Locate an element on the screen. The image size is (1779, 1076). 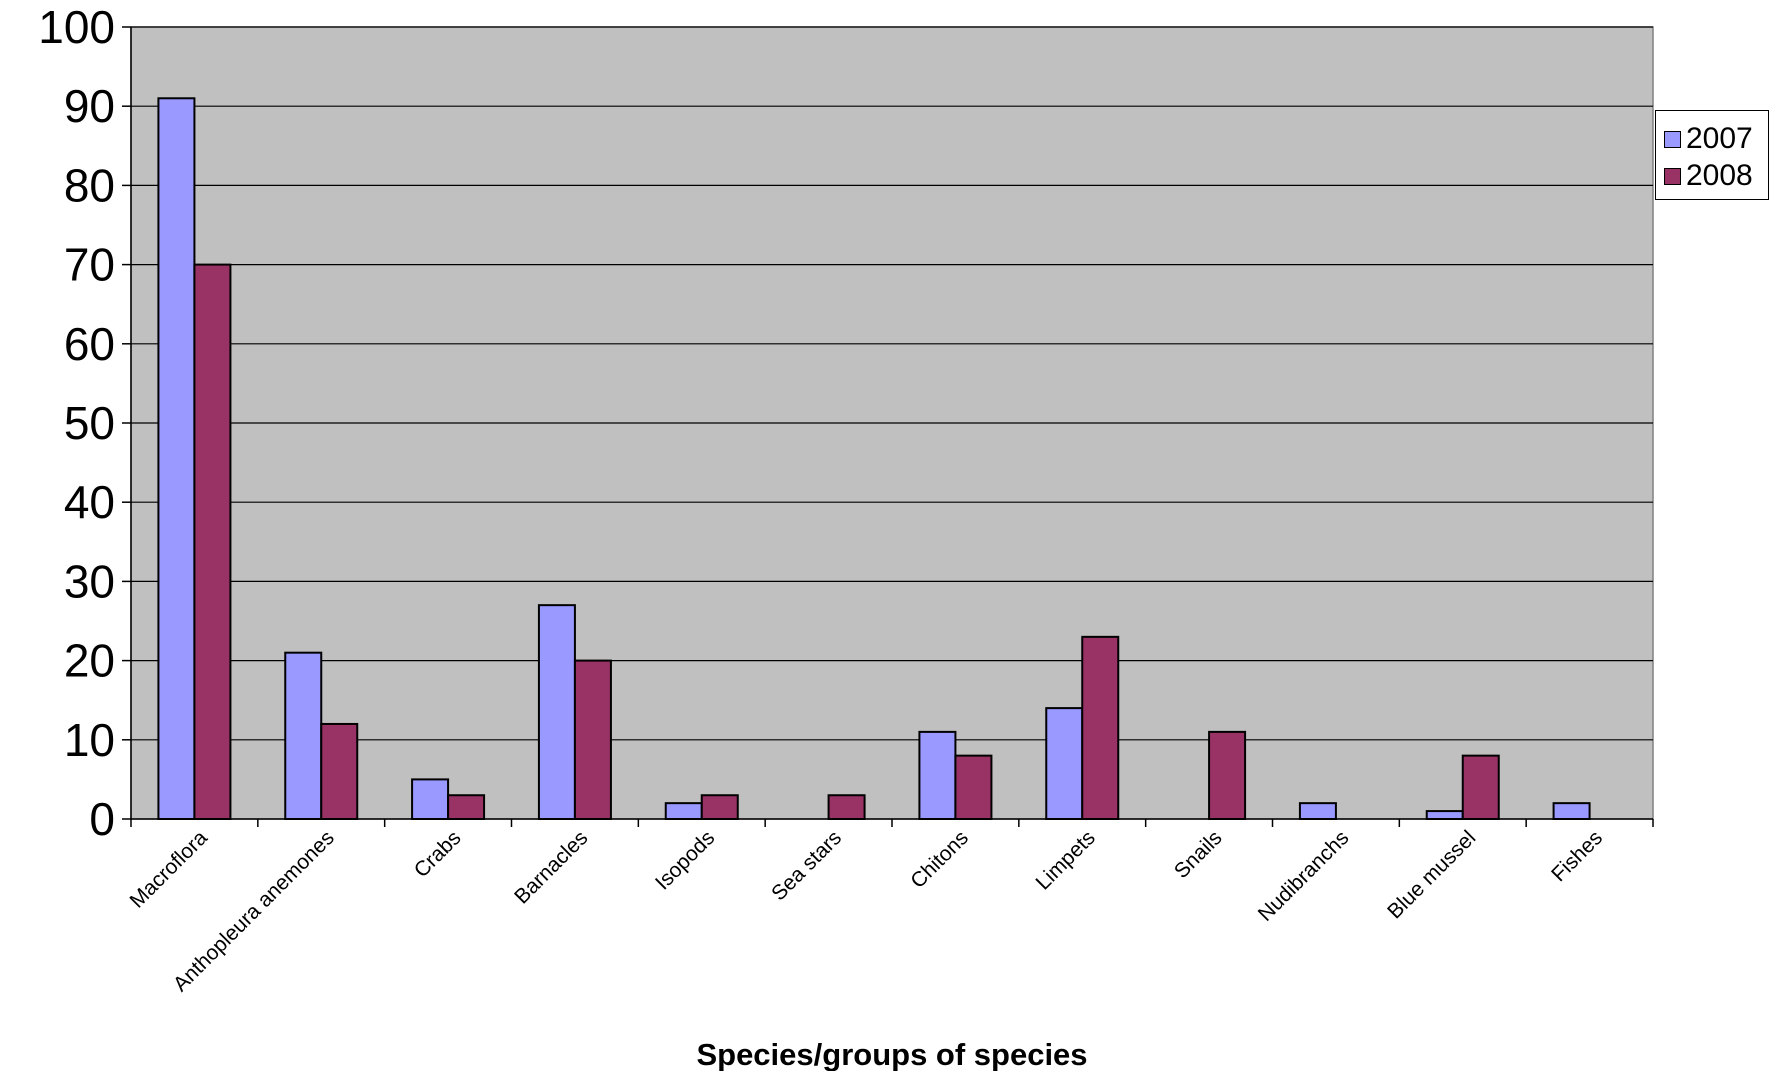
x-tick-label: Chitons is located at coordinates (939, 859).